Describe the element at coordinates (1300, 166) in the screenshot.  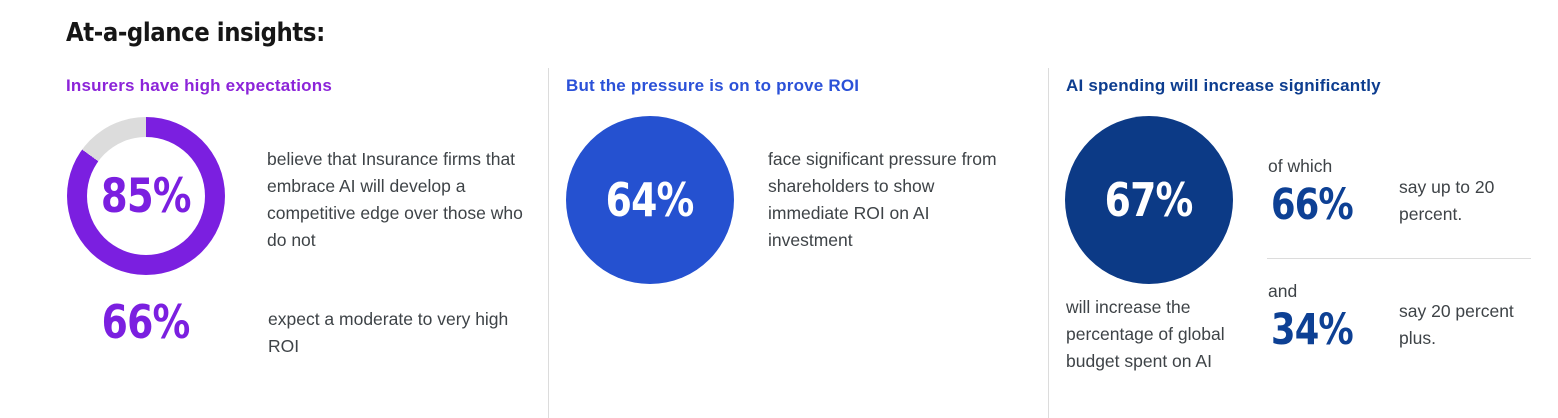
I see `breakdown-prefix-of-which: of which` at that location.